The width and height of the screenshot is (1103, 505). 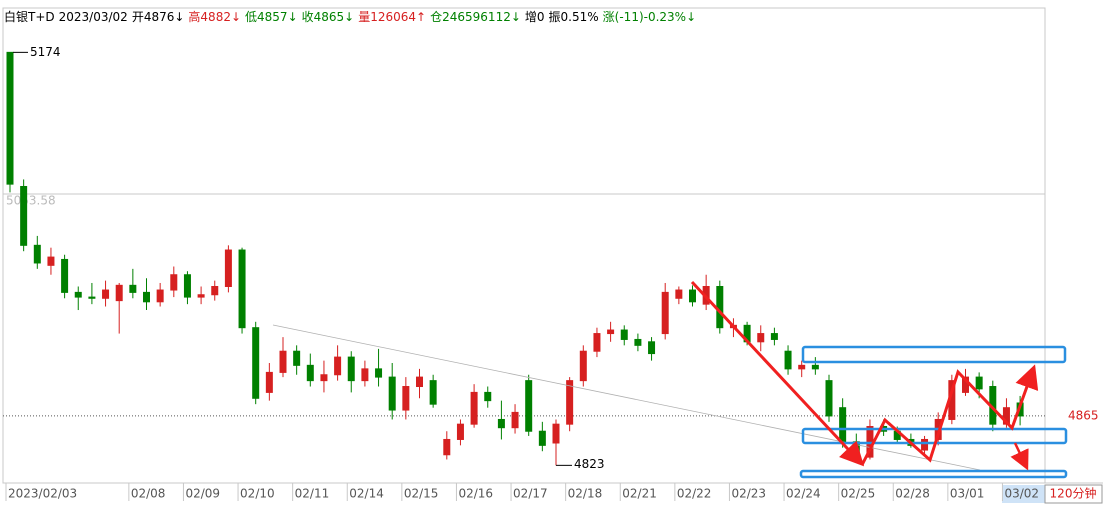 What do you see at coordinates (31, 201) in the screenshot?
I see `reference-label: 5053.58` at bounding box center [31, 201].